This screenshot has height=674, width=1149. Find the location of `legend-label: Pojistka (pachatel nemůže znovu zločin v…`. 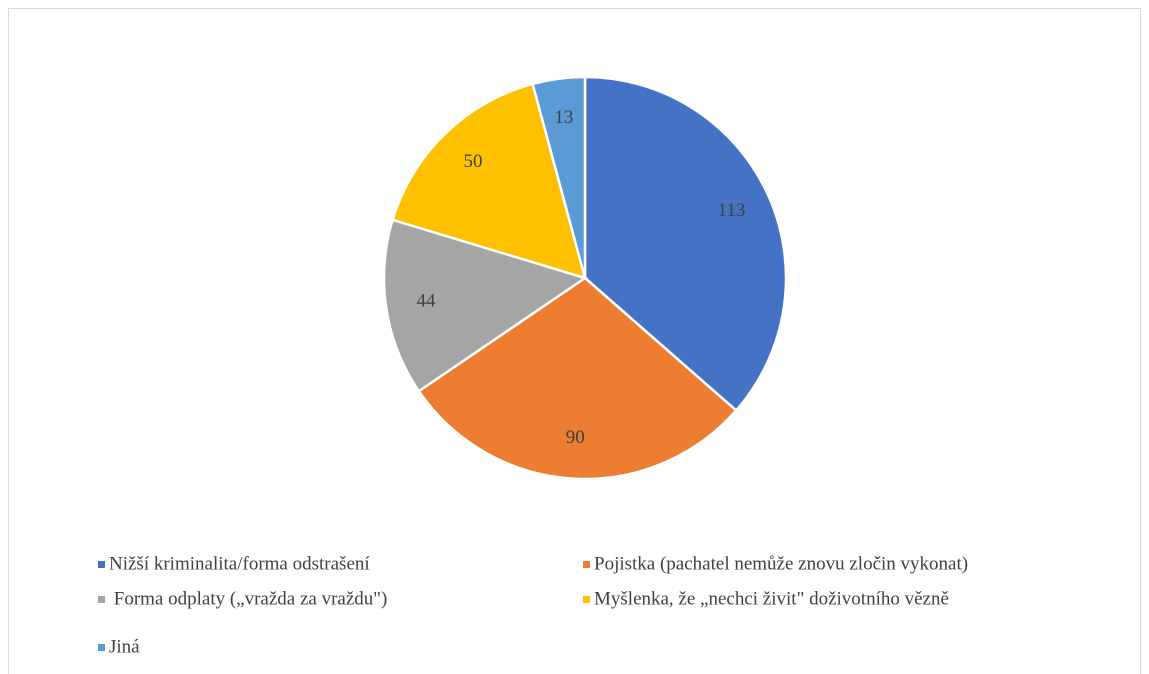

legend-label: Pojistka (pachatel nemůže znovu zločin v… is located at coordinates (781, 563).